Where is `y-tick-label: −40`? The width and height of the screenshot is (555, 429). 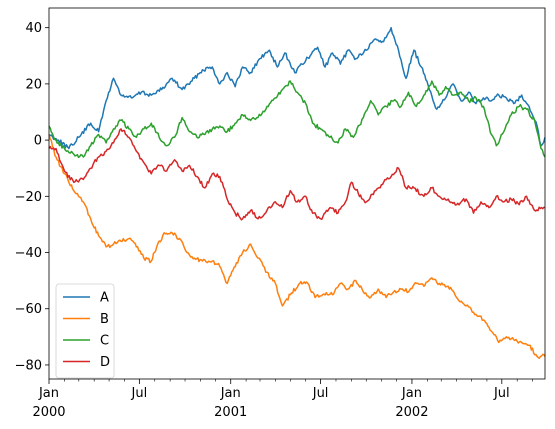
y-tick-label: −40 is located at coordinates (28, 253).